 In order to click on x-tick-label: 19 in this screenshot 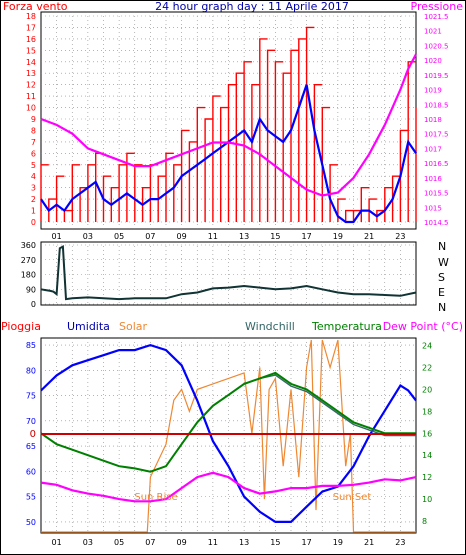, I will do `click(338, 236)`.